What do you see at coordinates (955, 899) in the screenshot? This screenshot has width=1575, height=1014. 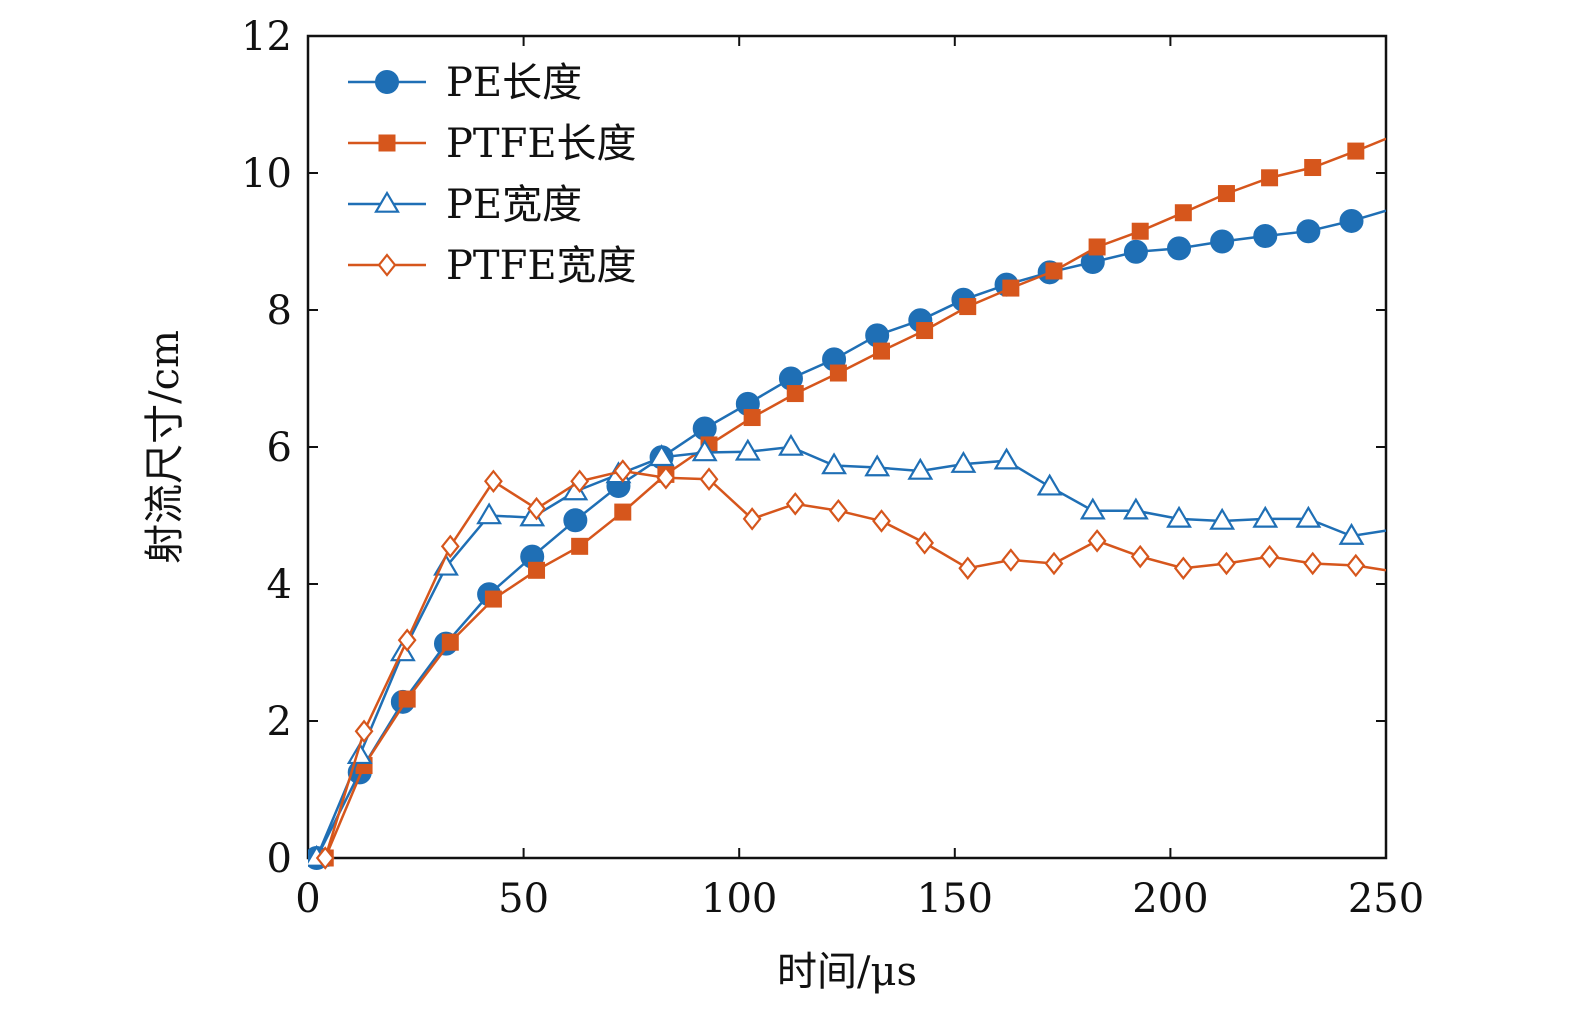 I see `x-tick-label: 150` at bounding box center [955, 899].